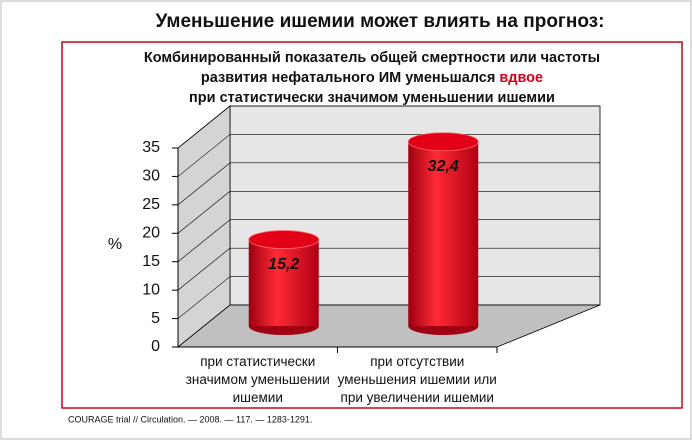 The width and height of the screenshot is (692, 445). I want to click on x-tick-label-line: ишемии, so click(258, 397).